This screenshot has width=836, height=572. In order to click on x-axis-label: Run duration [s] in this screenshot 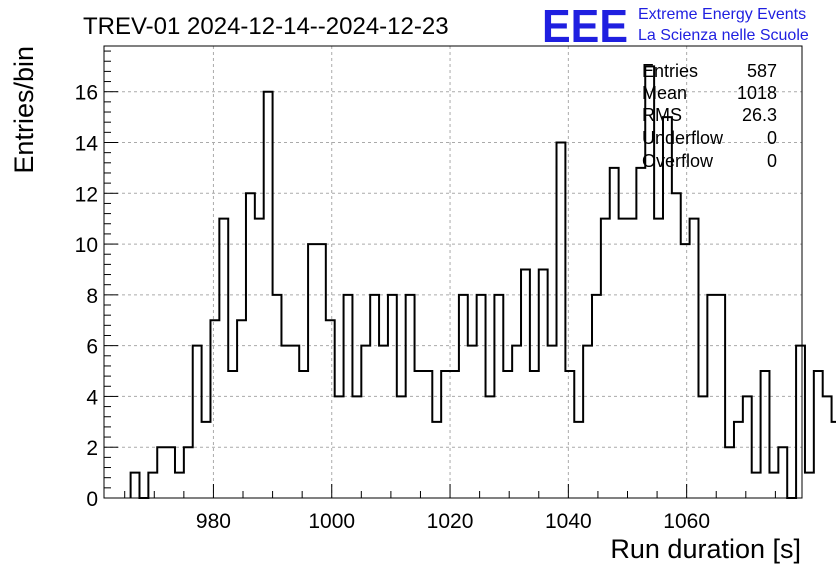, I will do `click(705, 549)`.